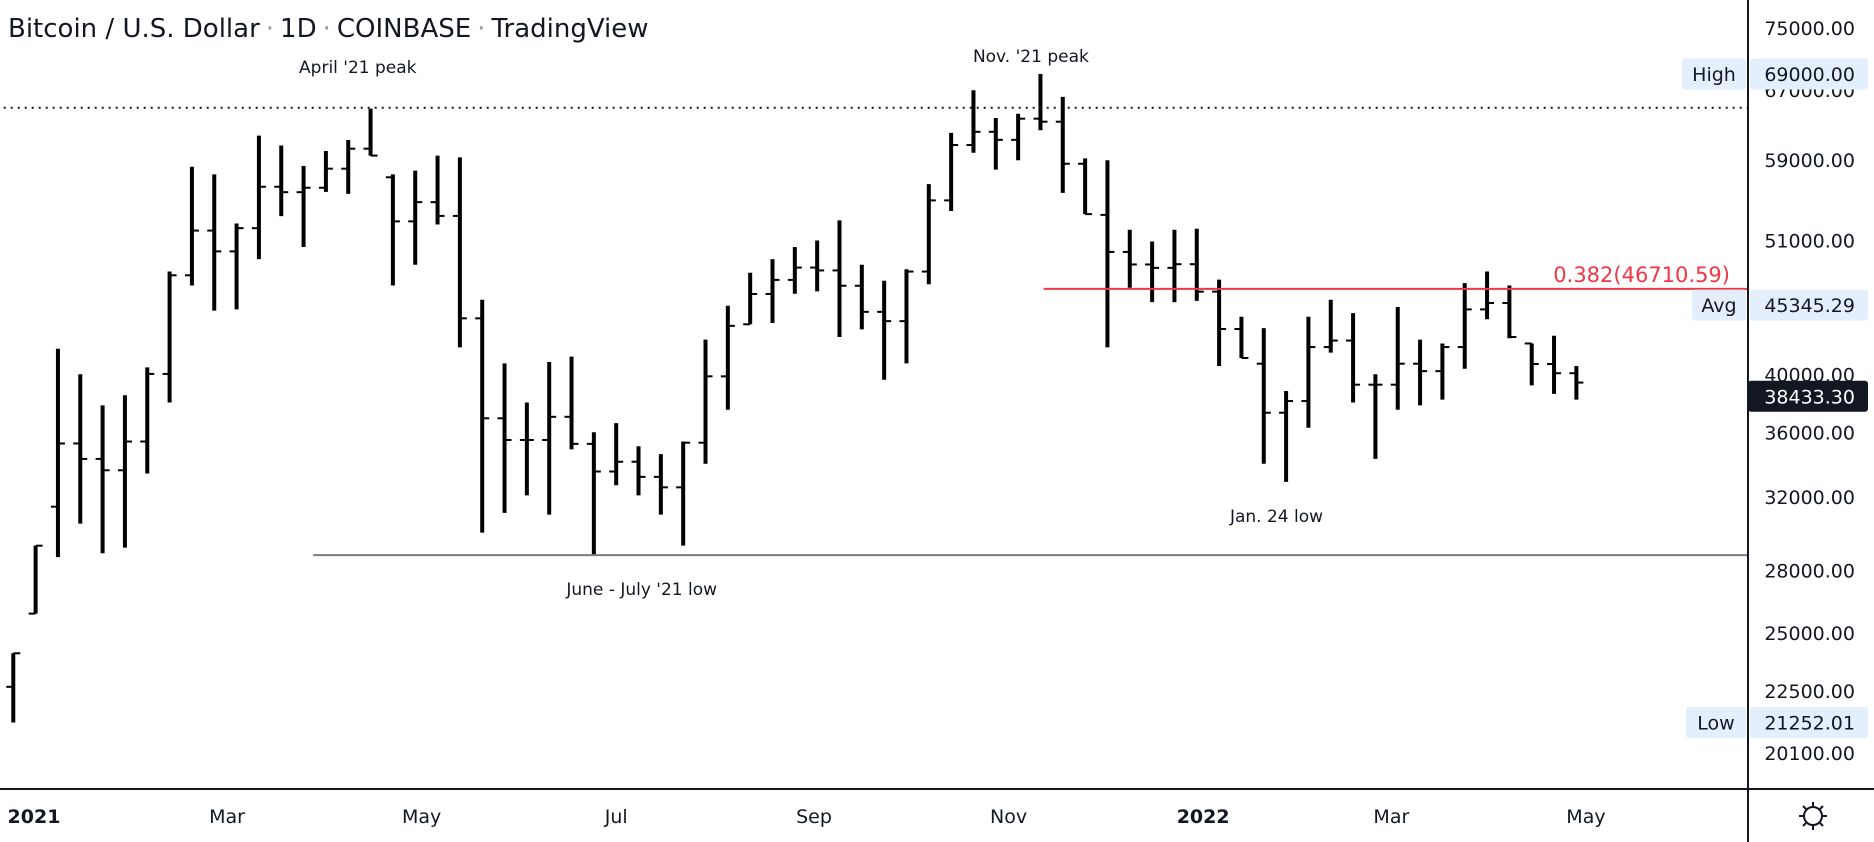  Describe the element at coordinates (1809, 161) in the screenshot. I see `price-tick-label: 59000.00` at that location.